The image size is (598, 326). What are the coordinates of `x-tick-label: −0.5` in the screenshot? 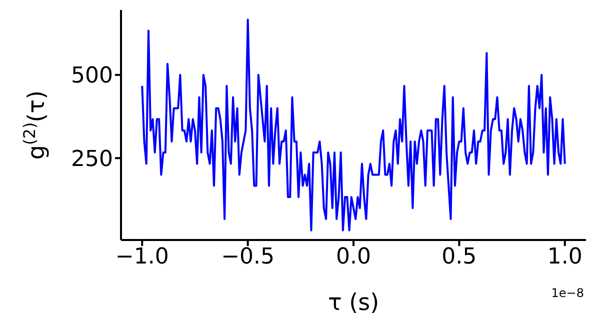 It's located at (248, 257).